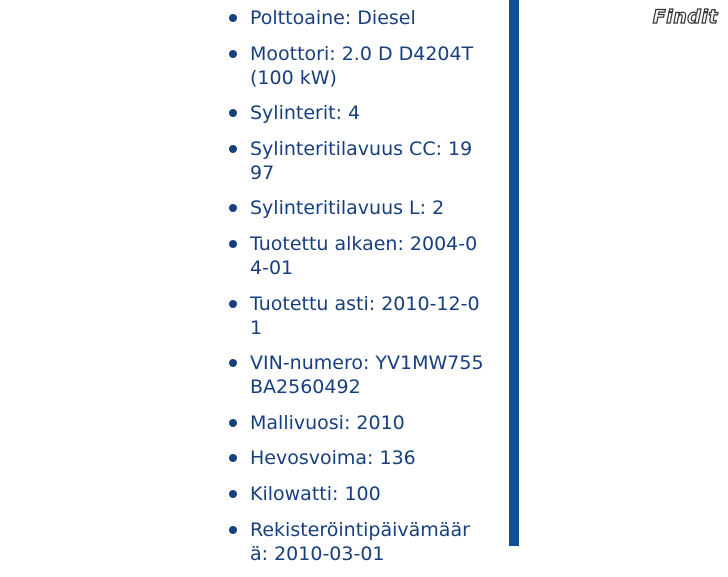 Image resolution: width=728 pixels, height=577 pixels. I want to click on spec-item: Rekisteröintipäivämäärä: 2010-03-01, so click(353, 542).